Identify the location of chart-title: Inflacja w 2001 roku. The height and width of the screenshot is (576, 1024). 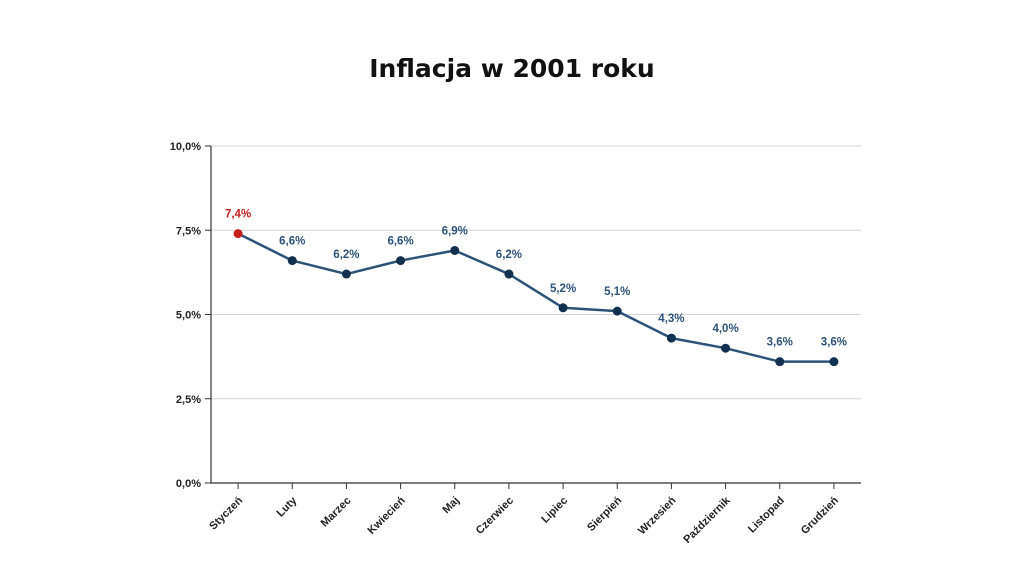
(512, 68).